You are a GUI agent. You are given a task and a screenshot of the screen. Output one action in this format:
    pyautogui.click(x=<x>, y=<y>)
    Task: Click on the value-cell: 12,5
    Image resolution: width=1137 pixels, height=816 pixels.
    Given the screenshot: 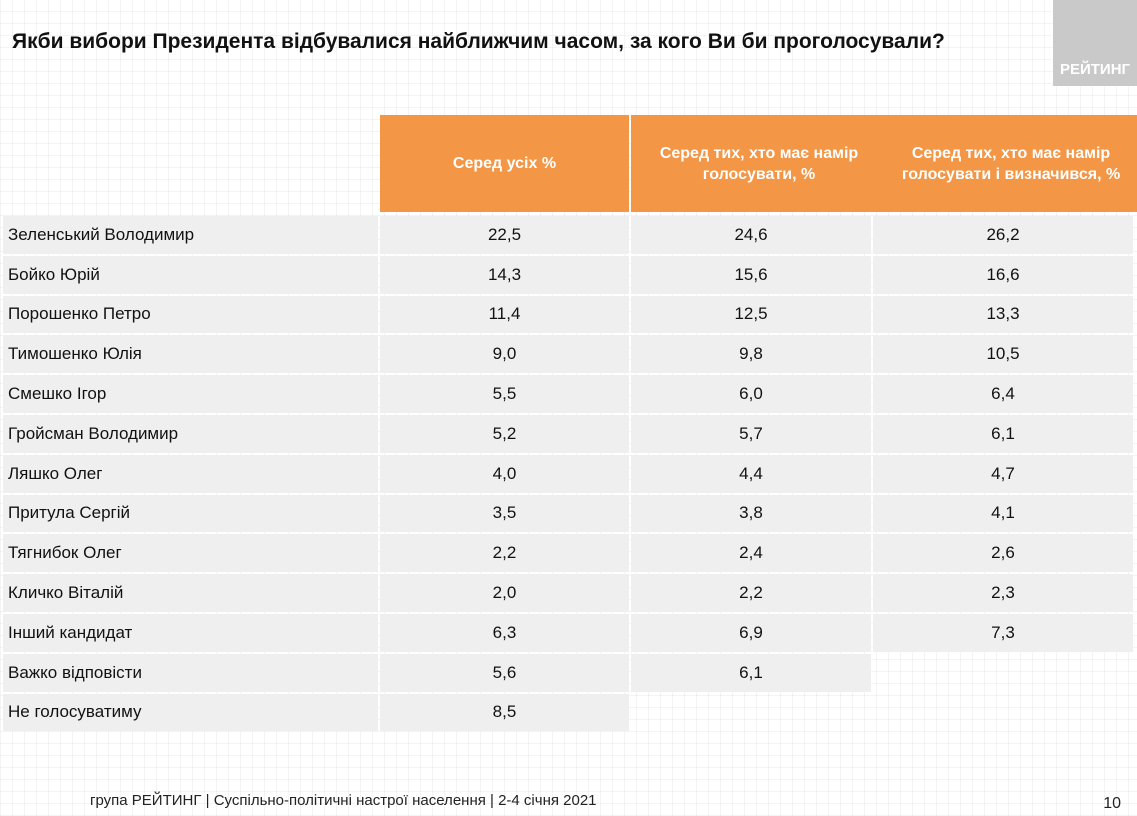 What is the action you would take?
    pyautogui.click(x=751, y=314)
    